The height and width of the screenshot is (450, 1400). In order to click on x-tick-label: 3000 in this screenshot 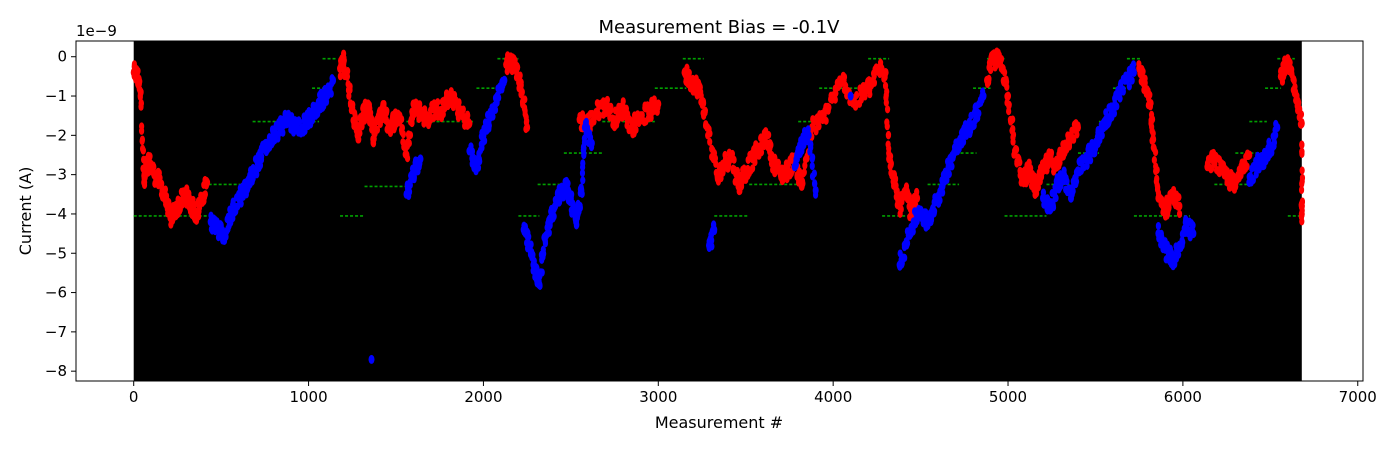, I will do `click(658, 397)`.